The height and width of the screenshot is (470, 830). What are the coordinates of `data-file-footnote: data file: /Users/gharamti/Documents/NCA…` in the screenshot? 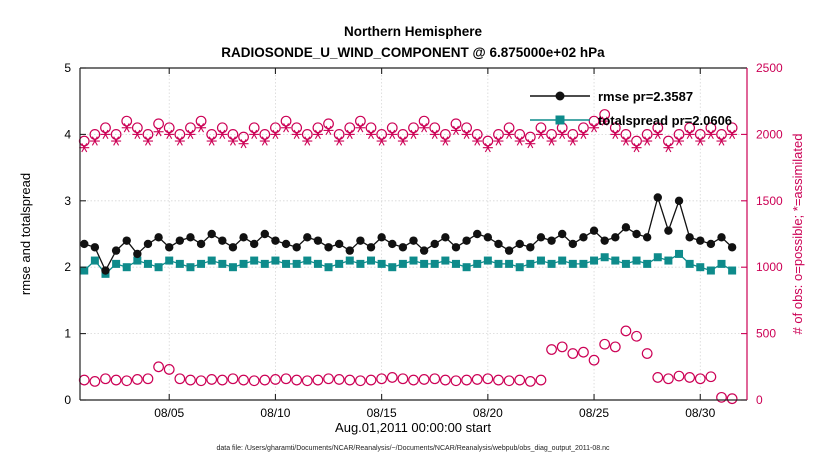 It's located at (413, 448).